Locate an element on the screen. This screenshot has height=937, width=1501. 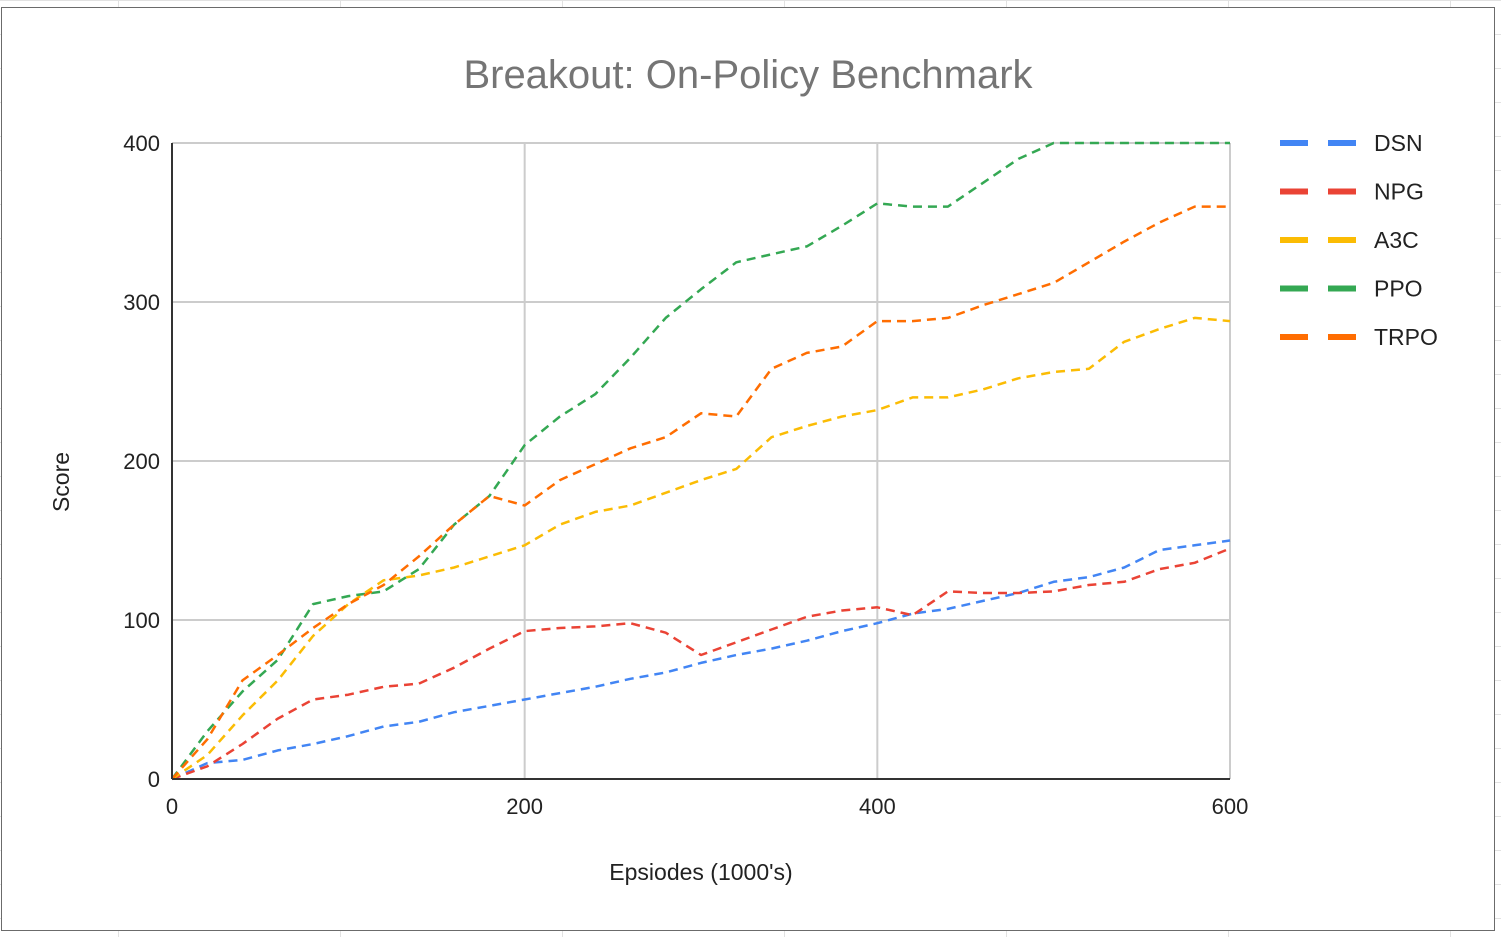
x-axis-tick-labels: 0 200 400 600 is located at coordinates (707, 806).